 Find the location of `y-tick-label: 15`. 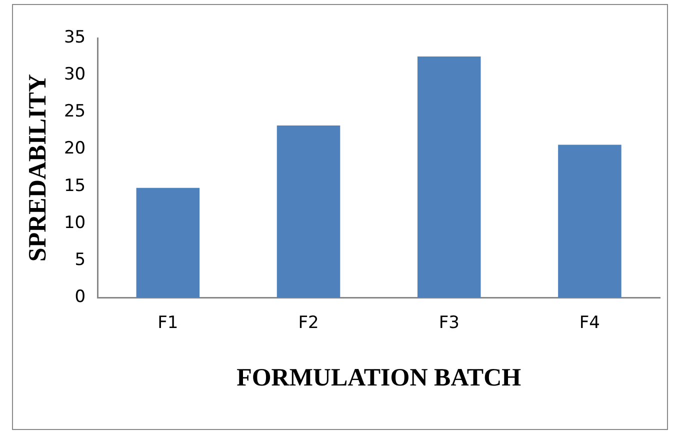

y-tick-label: 15 is located at coordinates (75, 186).